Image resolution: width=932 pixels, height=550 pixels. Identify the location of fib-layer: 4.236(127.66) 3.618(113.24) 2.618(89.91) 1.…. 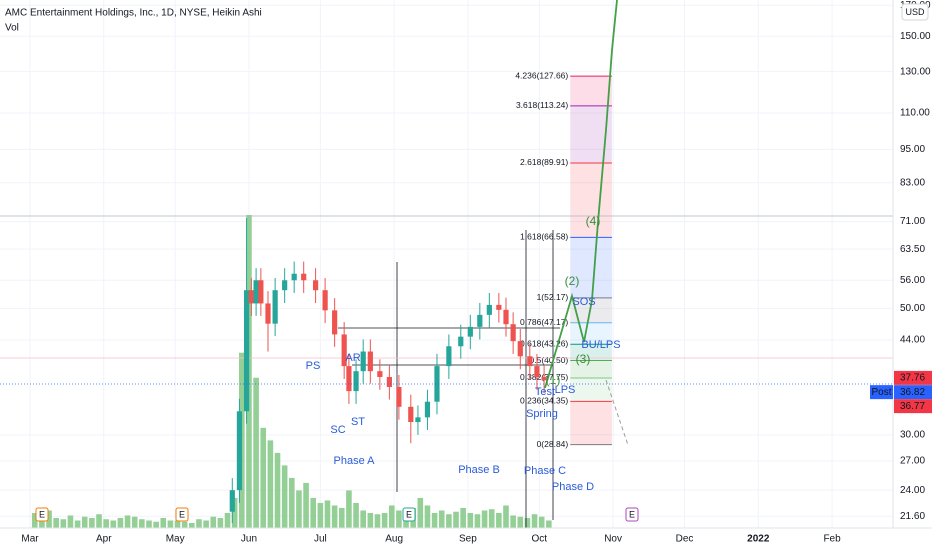
(563, 259).